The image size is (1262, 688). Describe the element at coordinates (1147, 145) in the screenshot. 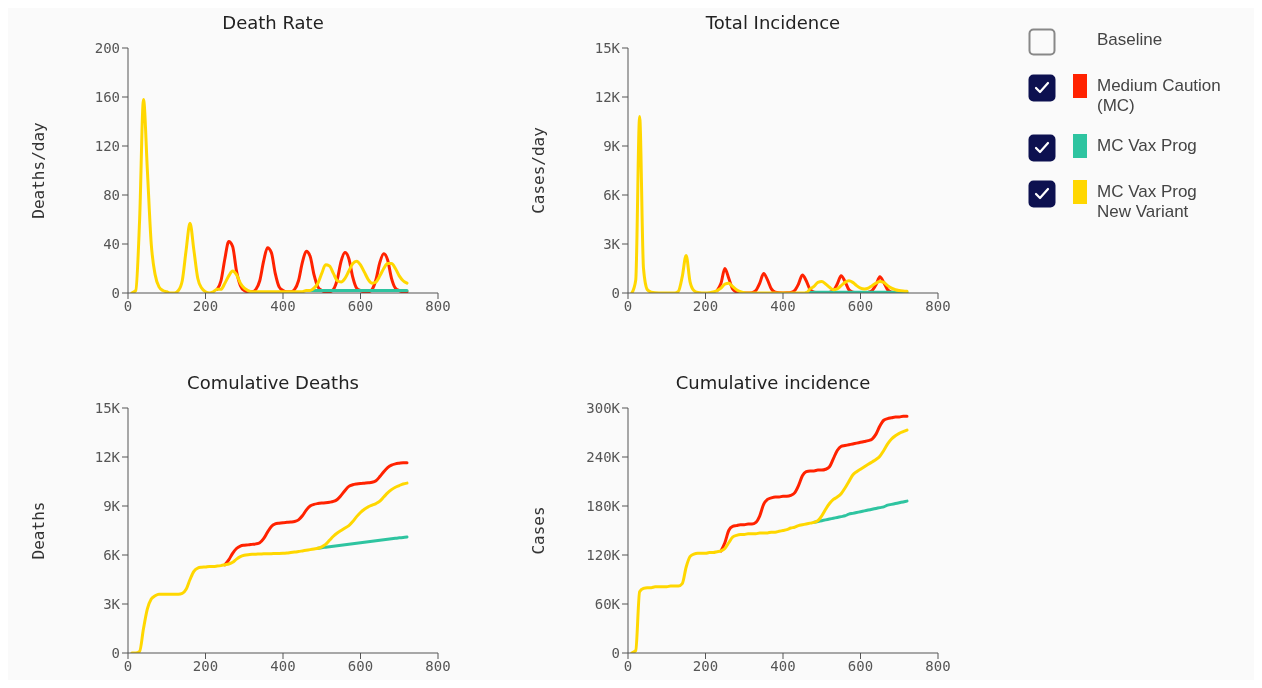

I see `legend-label: MC Vax Prog` at that location.